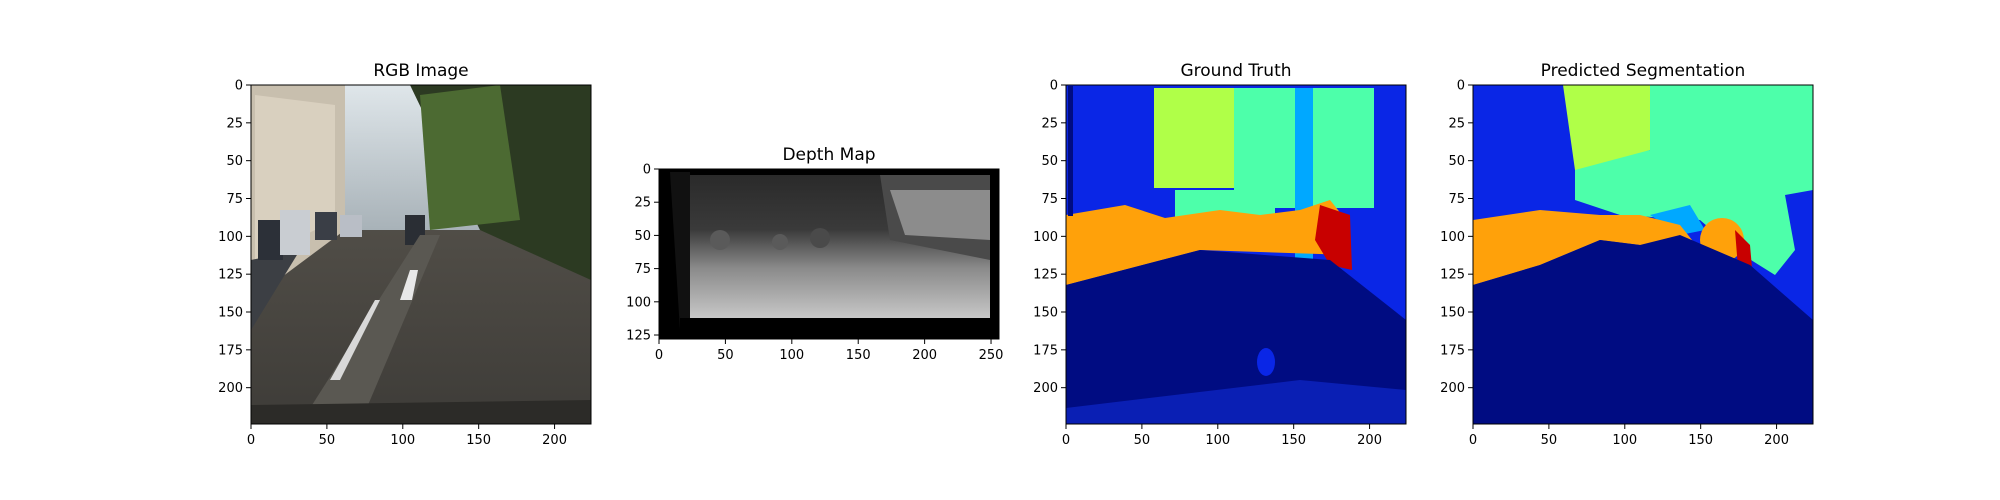 The image size is (2000, 500). What do you see at coordinates (1643, 71) in the screenshot?
I see `panel-title: Predicted Segmentation` at bounding box center [1643, 71].